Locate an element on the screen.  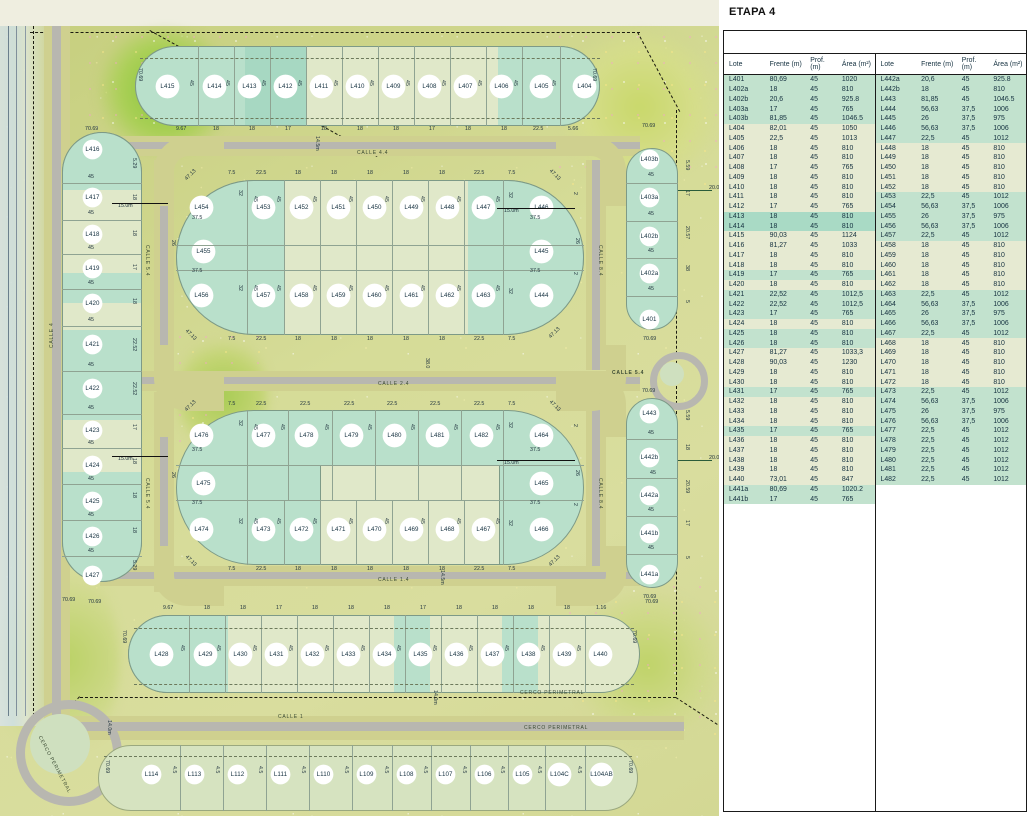
table-row: L450 18 45 810 is located at coordinates (950, 167).